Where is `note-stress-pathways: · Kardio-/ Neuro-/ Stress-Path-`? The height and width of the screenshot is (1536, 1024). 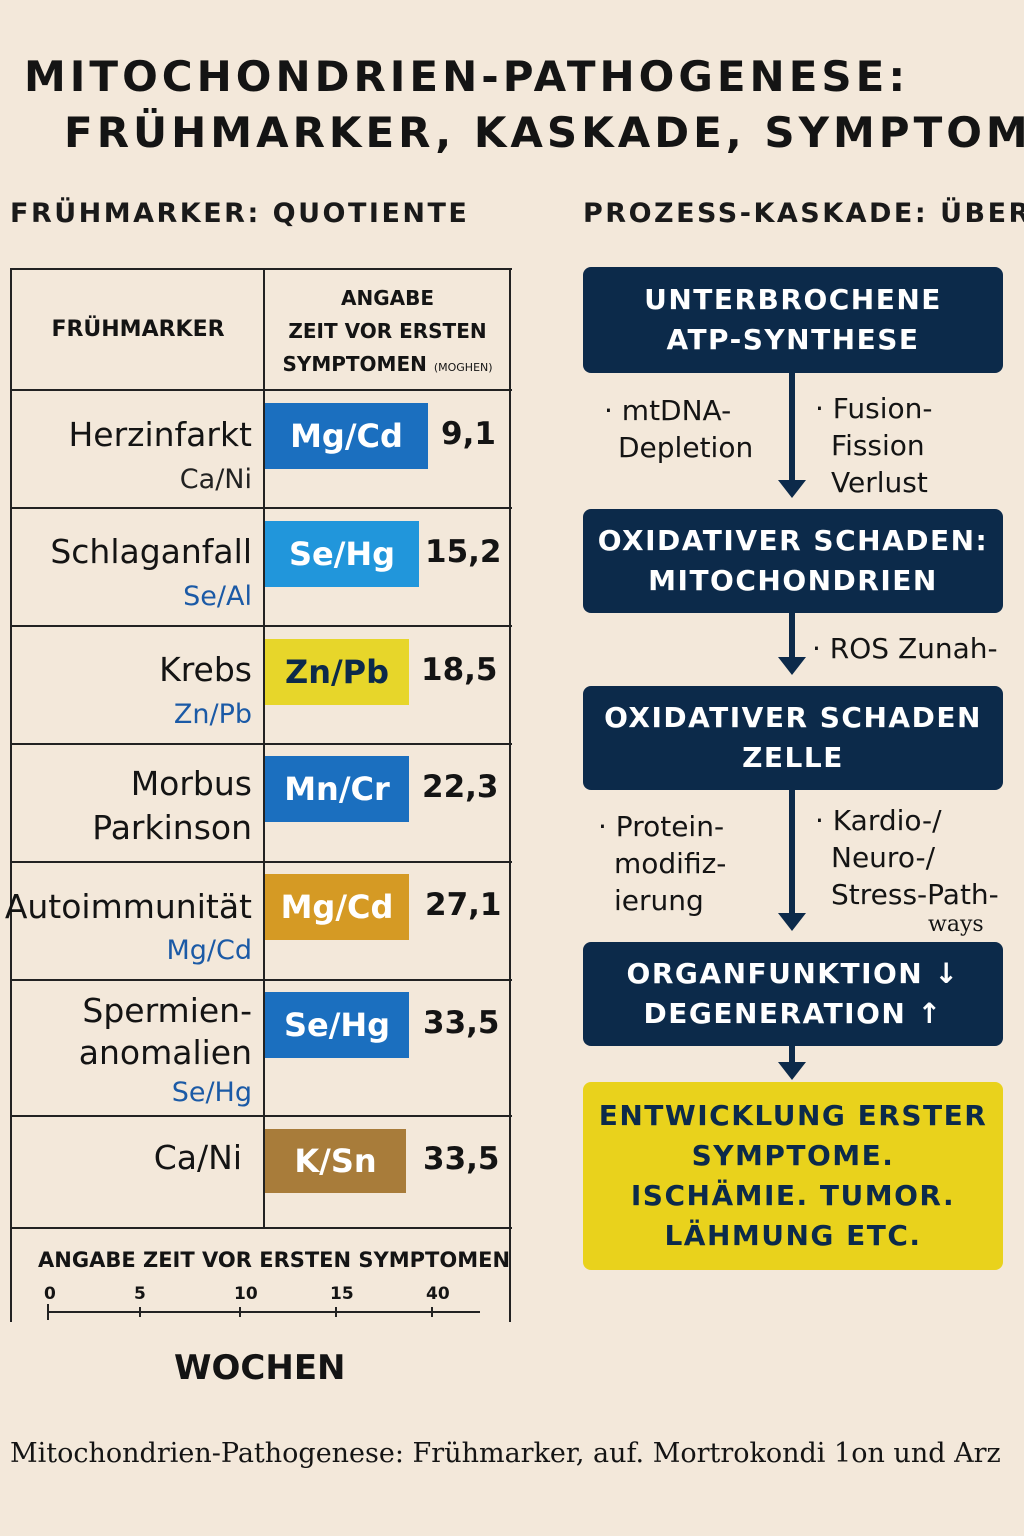
note-stress-pathways: · Kardio-/ Neuro-/ Stress-Path- is located at coordinates (907, 857).